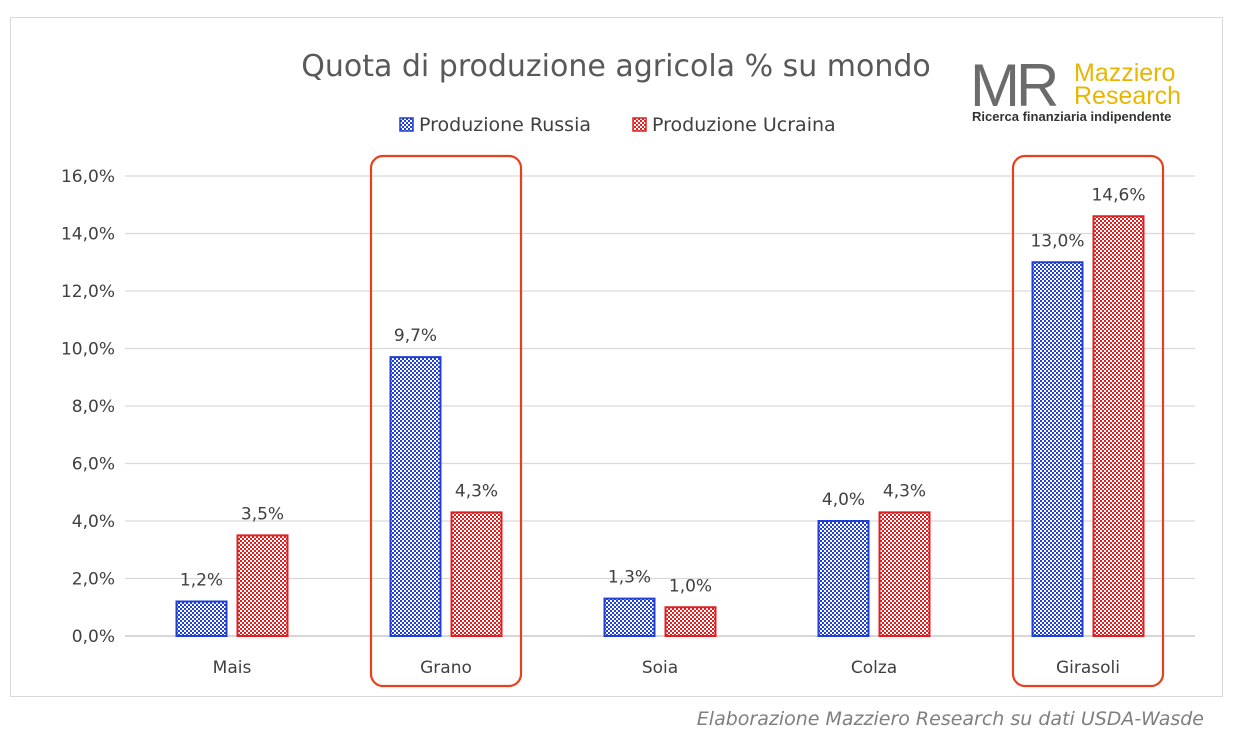  I want to click on legend-label-ucraina: Produzione Ucraina, so click(744, 125).